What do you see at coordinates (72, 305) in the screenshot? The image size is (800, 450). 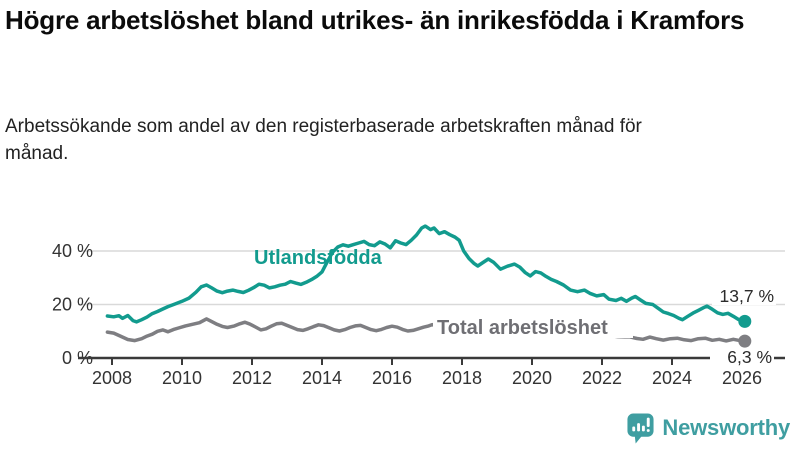 I see `y-tick-label: 20 %` at bounding box center [72, 305].